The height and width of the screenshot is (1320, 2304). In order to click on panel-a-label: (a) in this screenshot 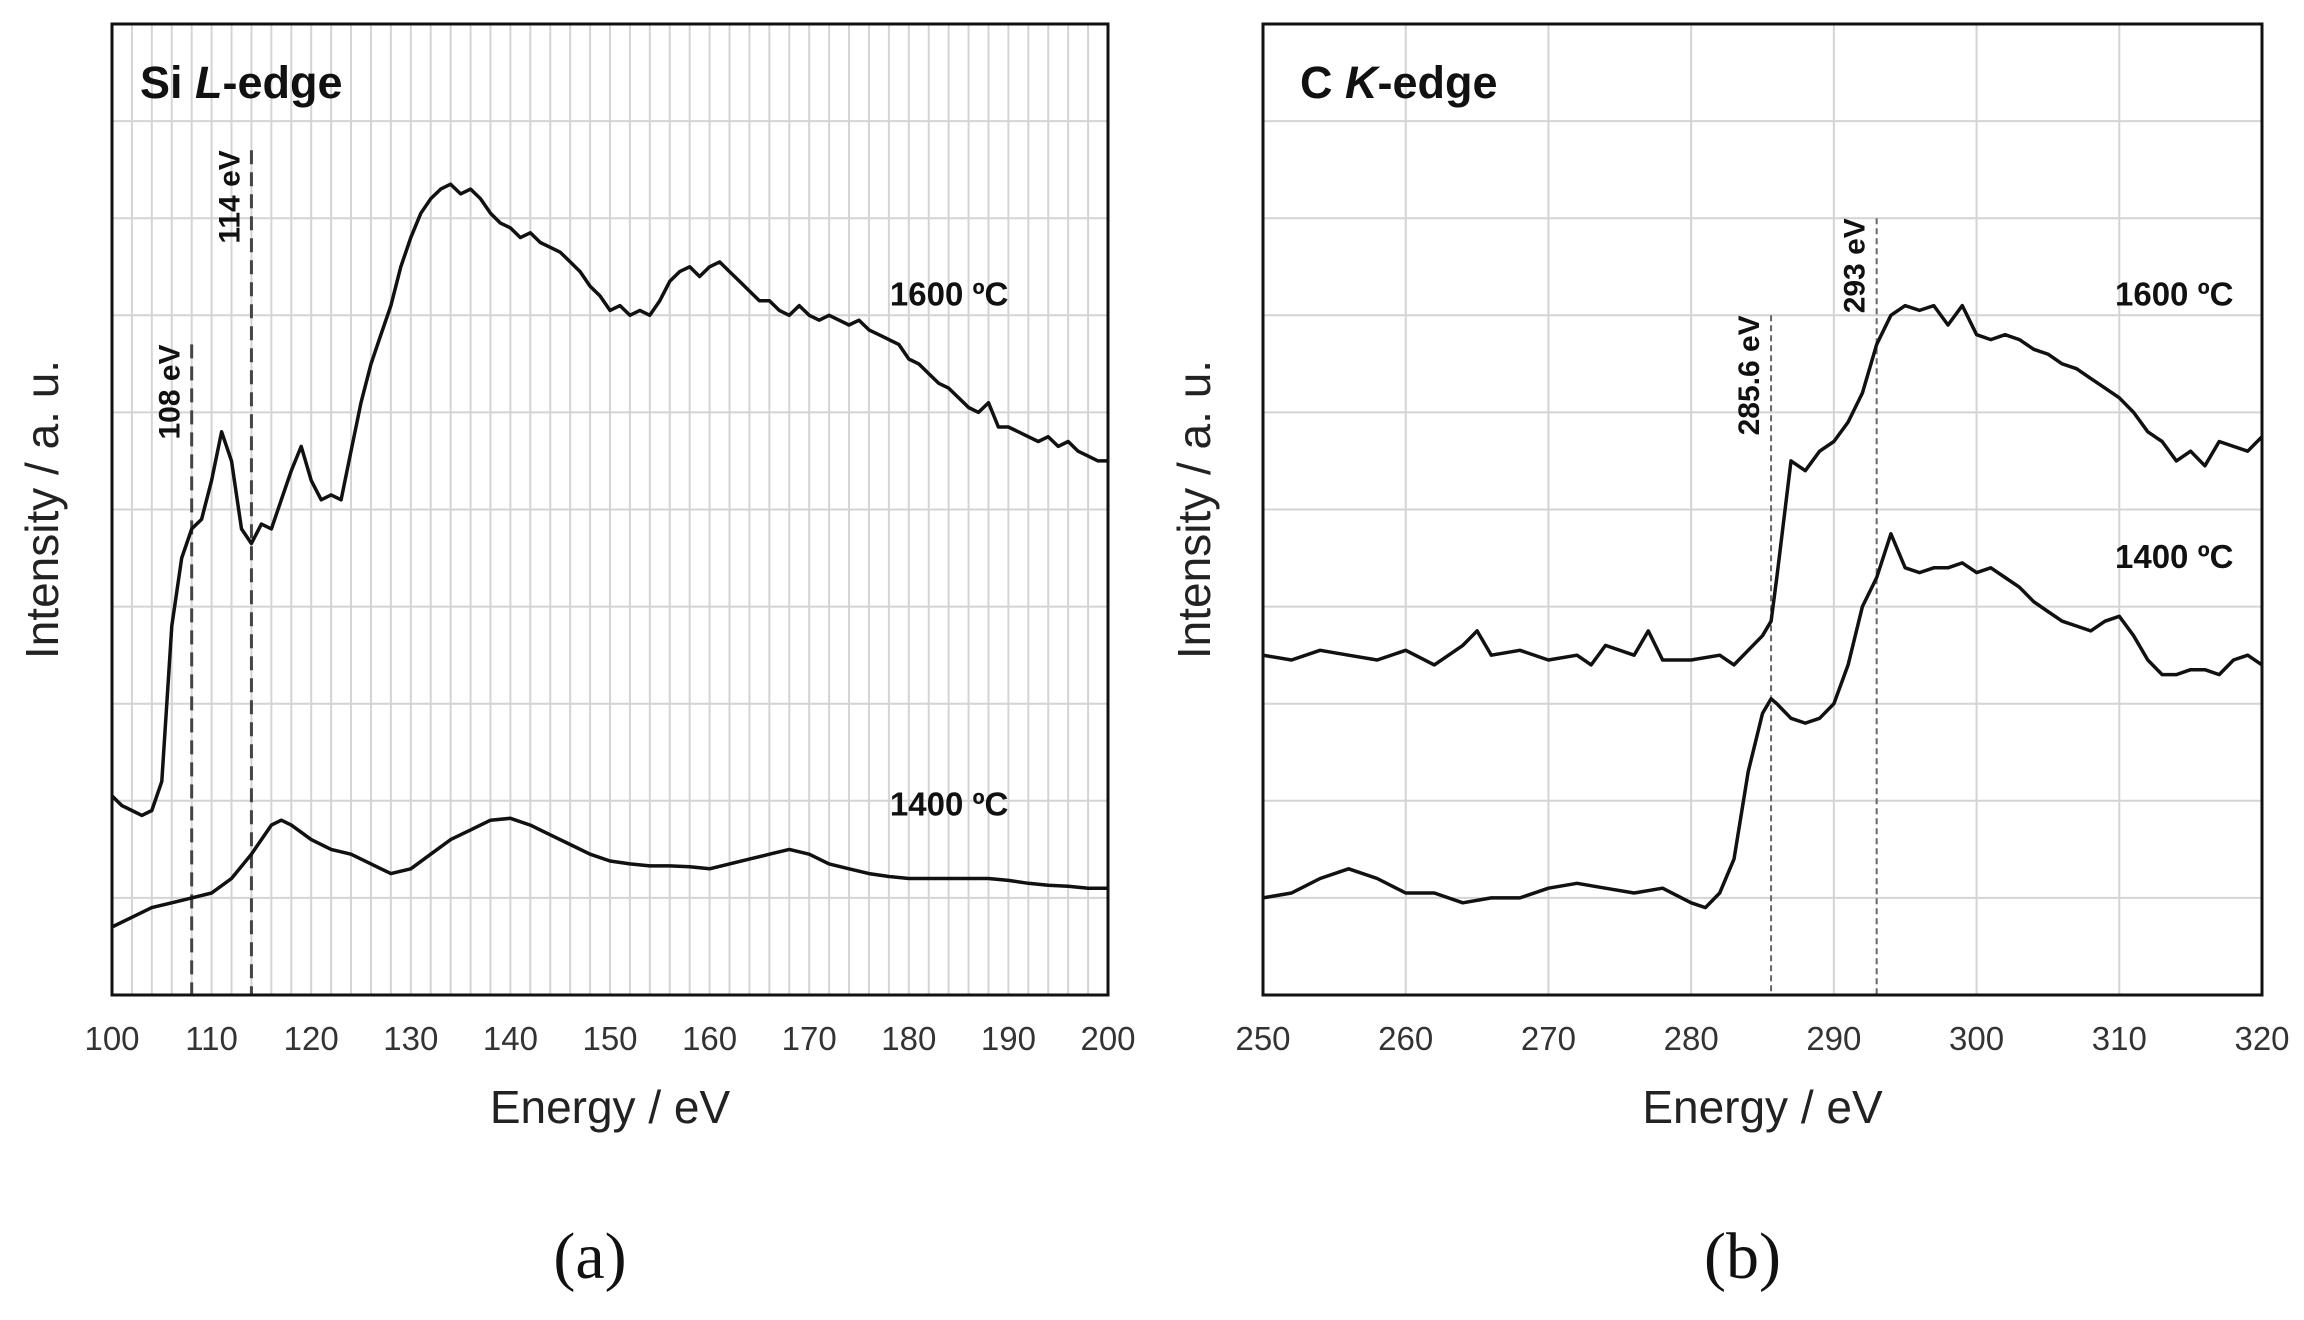, I will do `click(589, 1256)`.